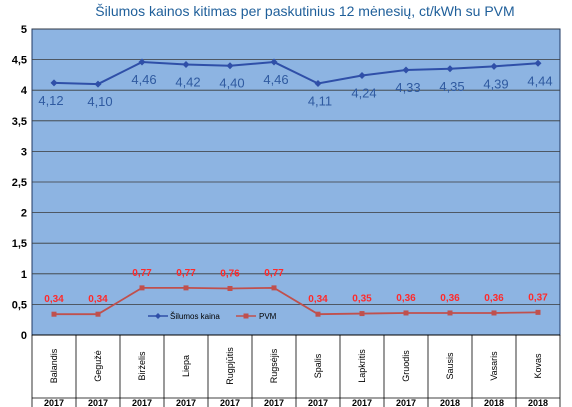 Image resolution: width=572 pixels, height=407 pixels. Describe the element at coordinates (362, 299) in the screenshot. I see `data-label-vat: 0,35` at that location.